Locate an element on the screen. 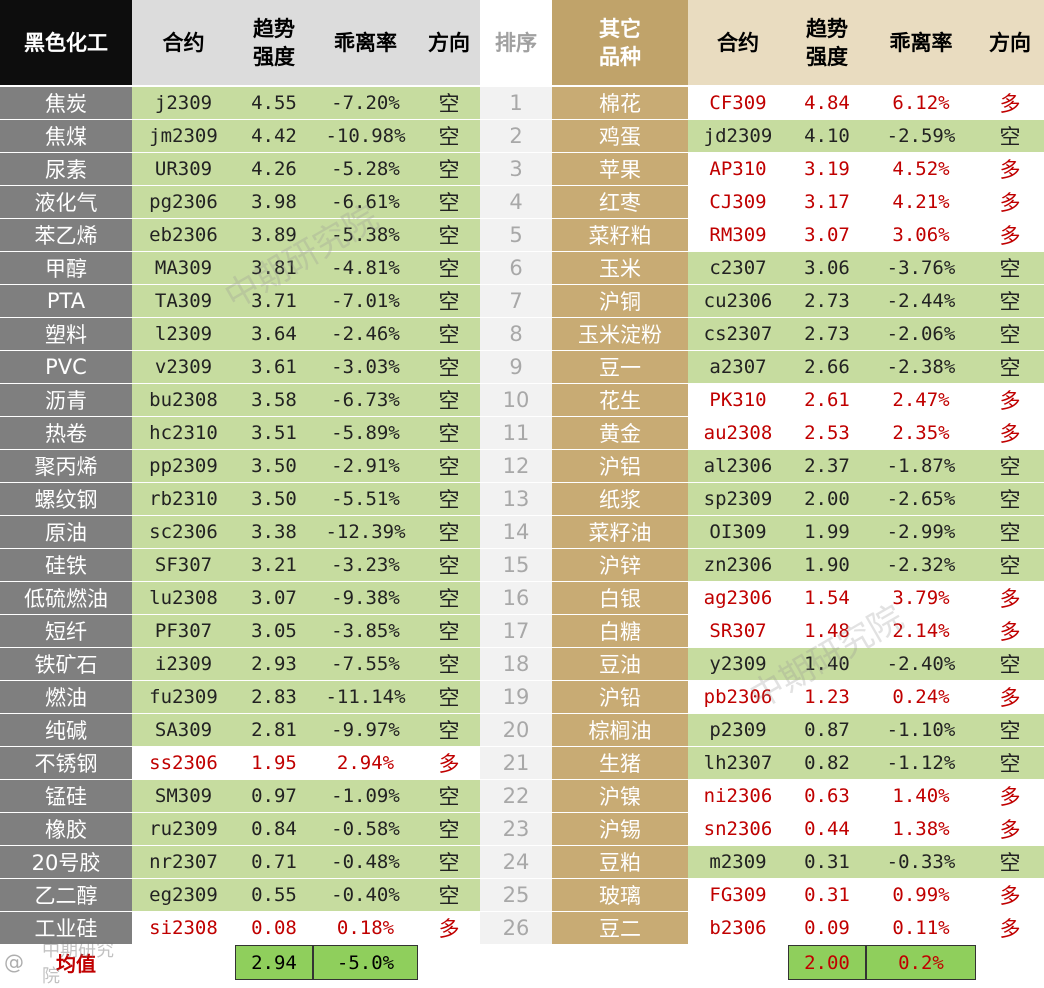  right-strength: 3.06 is located at coordinates (827, 268).